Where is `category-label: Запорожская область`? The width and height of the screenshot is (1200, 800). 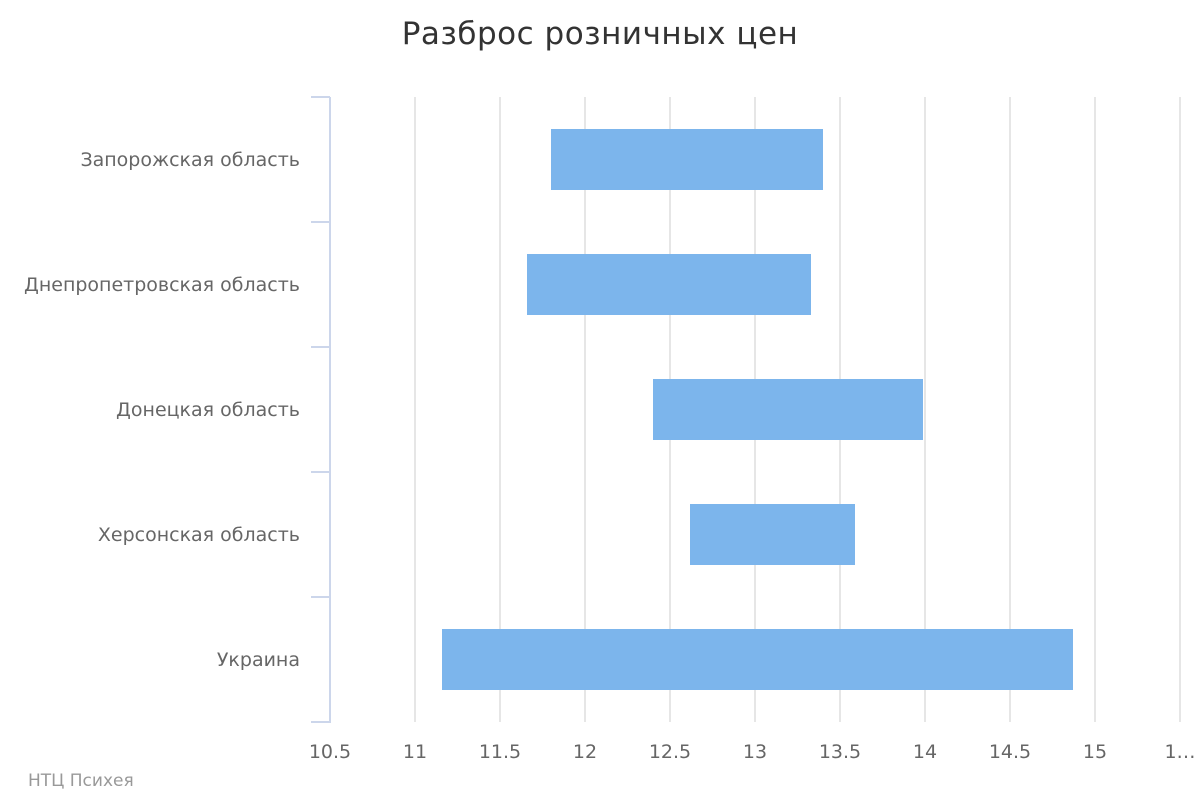
category-label: Запорожская область is located at coordinates (190, 159).